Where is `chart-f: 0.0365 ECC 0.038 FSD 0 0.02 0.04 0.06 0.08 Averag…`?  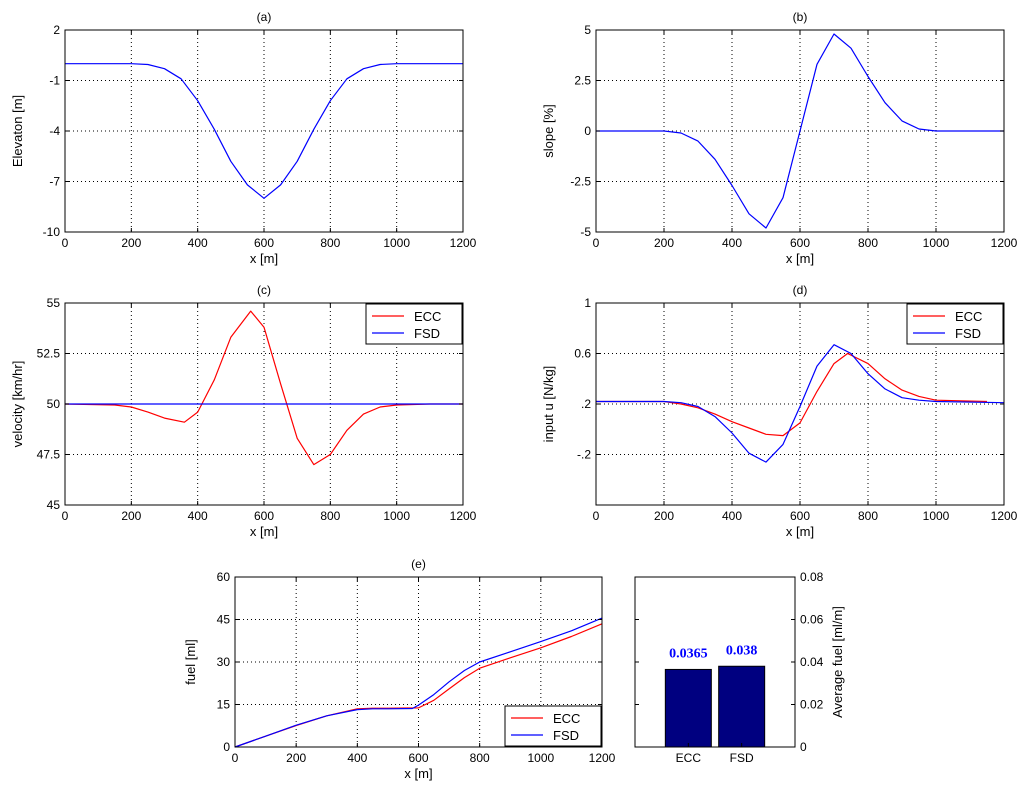
chart-f: 0.0365 ECC 0.038 FSD 0 0.02 0.04 0.06 0.08 Averag… is located at coordinates (739, 667).